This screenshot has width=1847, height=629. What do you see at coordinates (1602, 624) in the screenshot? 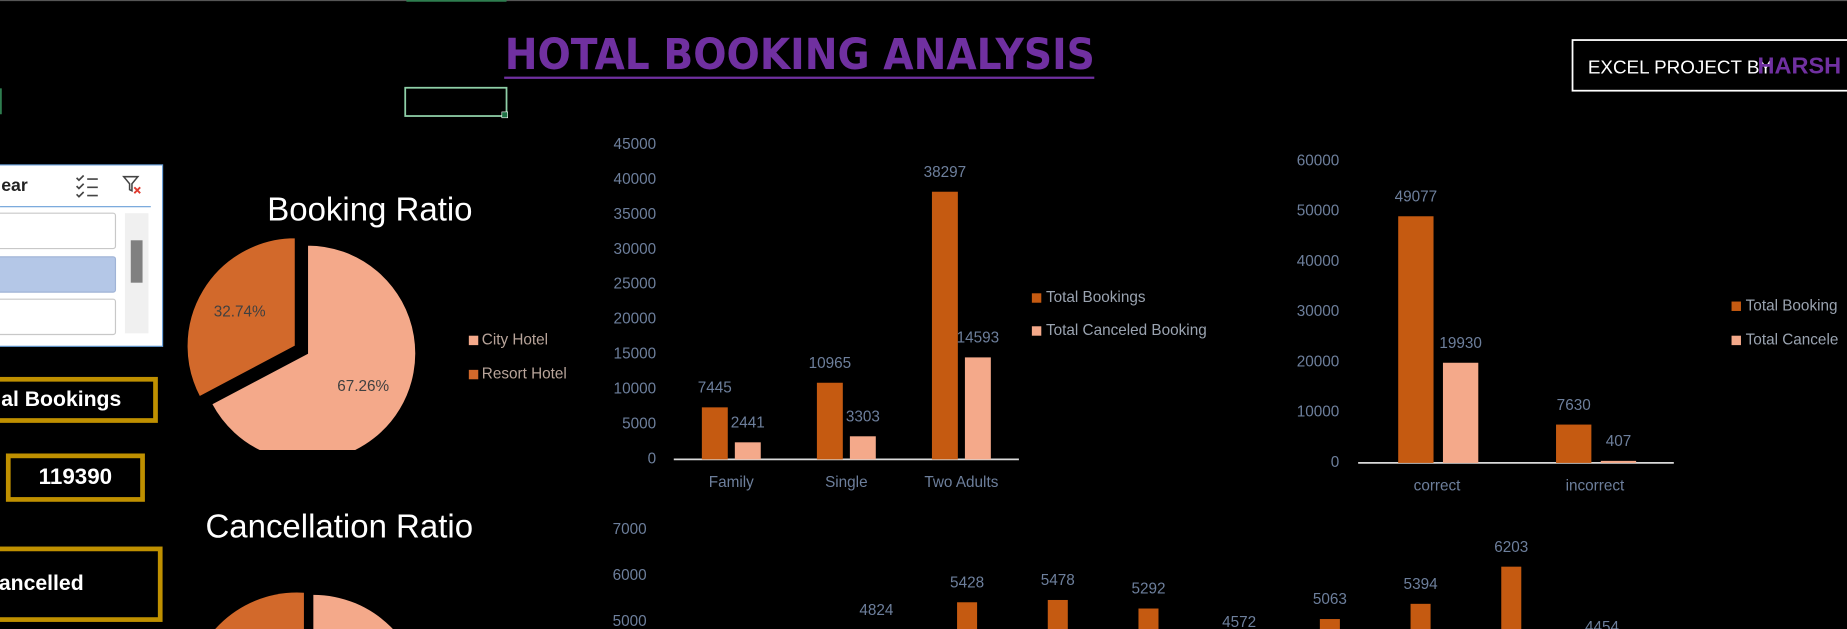
I see `bar-data-label: 4454` at bounding box center [1602, 624].